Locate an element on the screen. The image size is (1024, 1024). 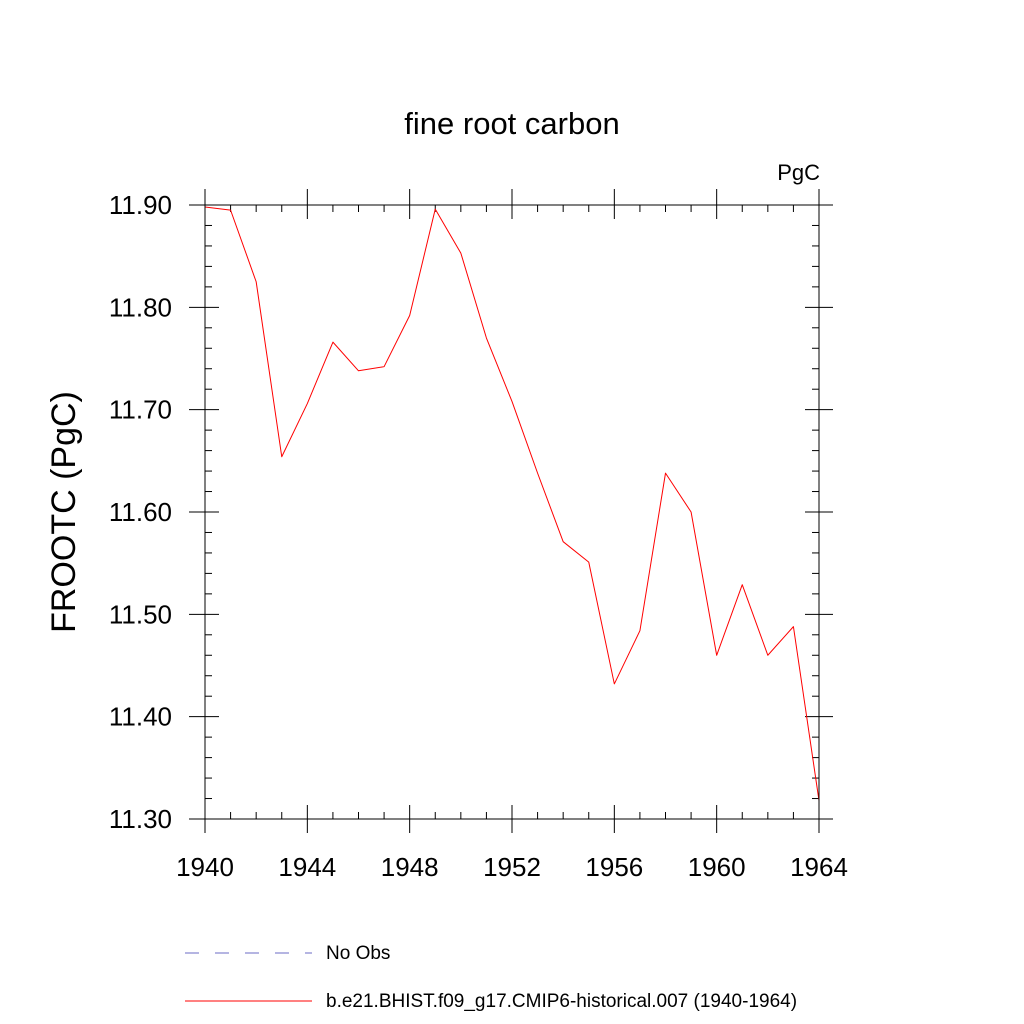
x-tick-label: 1964 is located at coordinates (819, 867).